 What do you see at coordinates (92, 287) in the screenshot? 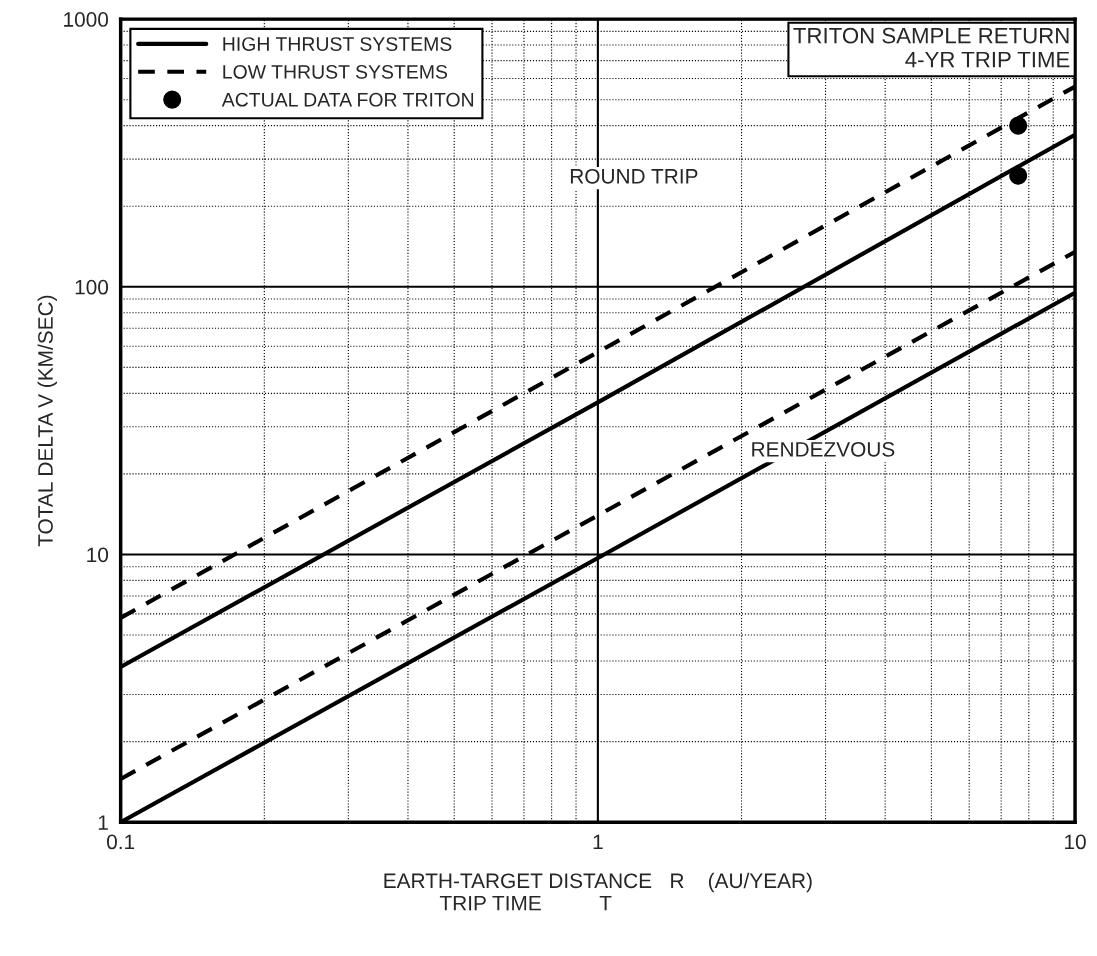
I see `y-tick-label: 100` at bounding box center [92, 287].